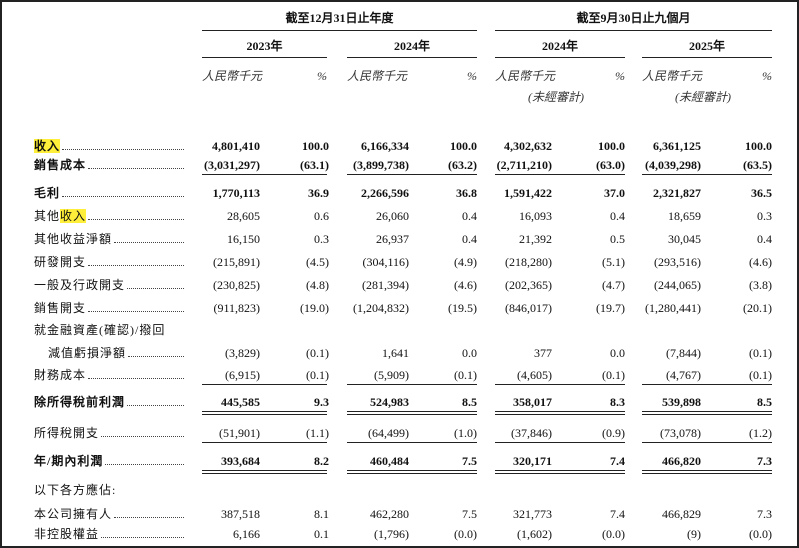  Describe the element at coordinates (317, 433) in the screenshot. I see `cell: (1.1)` at that location.